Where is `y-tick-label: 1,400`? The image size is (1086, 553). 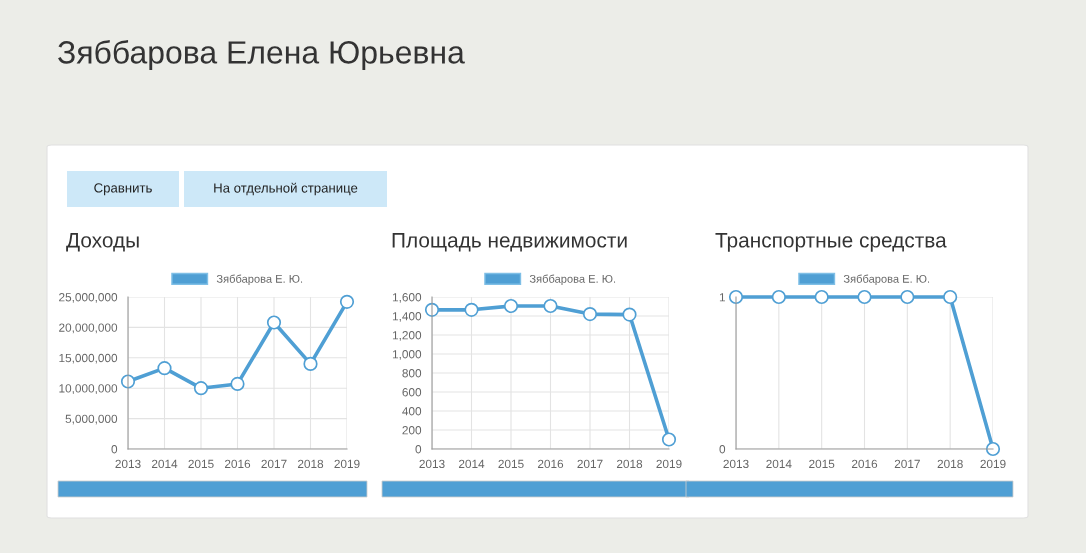 y-tick-label: 1,400 is located at coordinates (407, 317).